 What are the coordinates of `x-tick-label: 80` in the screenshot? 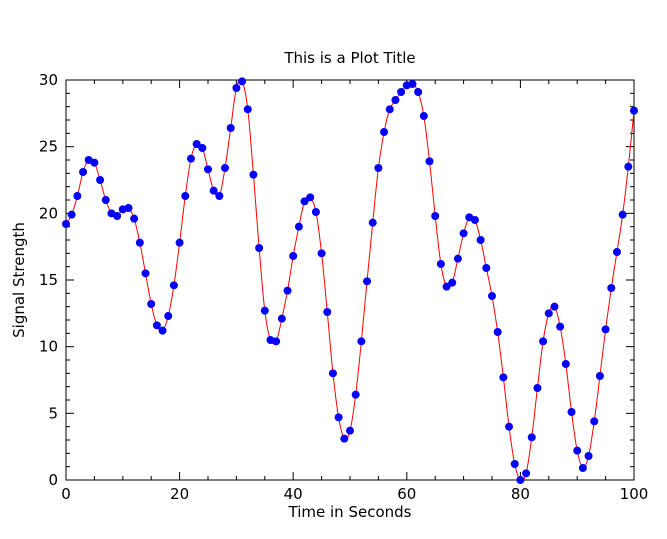 It's located at (520, 494).